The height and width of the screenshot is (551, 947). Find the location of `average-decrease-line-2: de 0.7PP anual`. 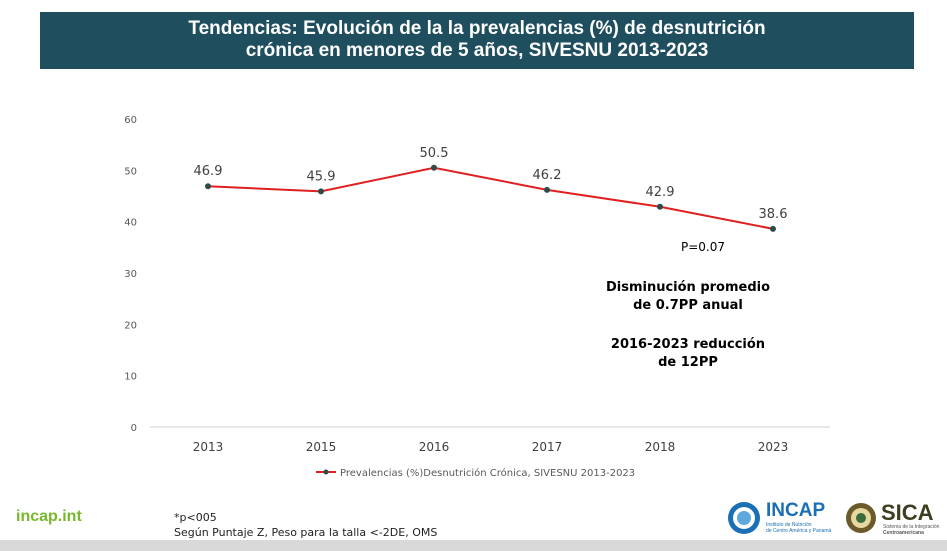

average-decrease-line-2: de 0.7PP anual is located at coordinates (688, 305).